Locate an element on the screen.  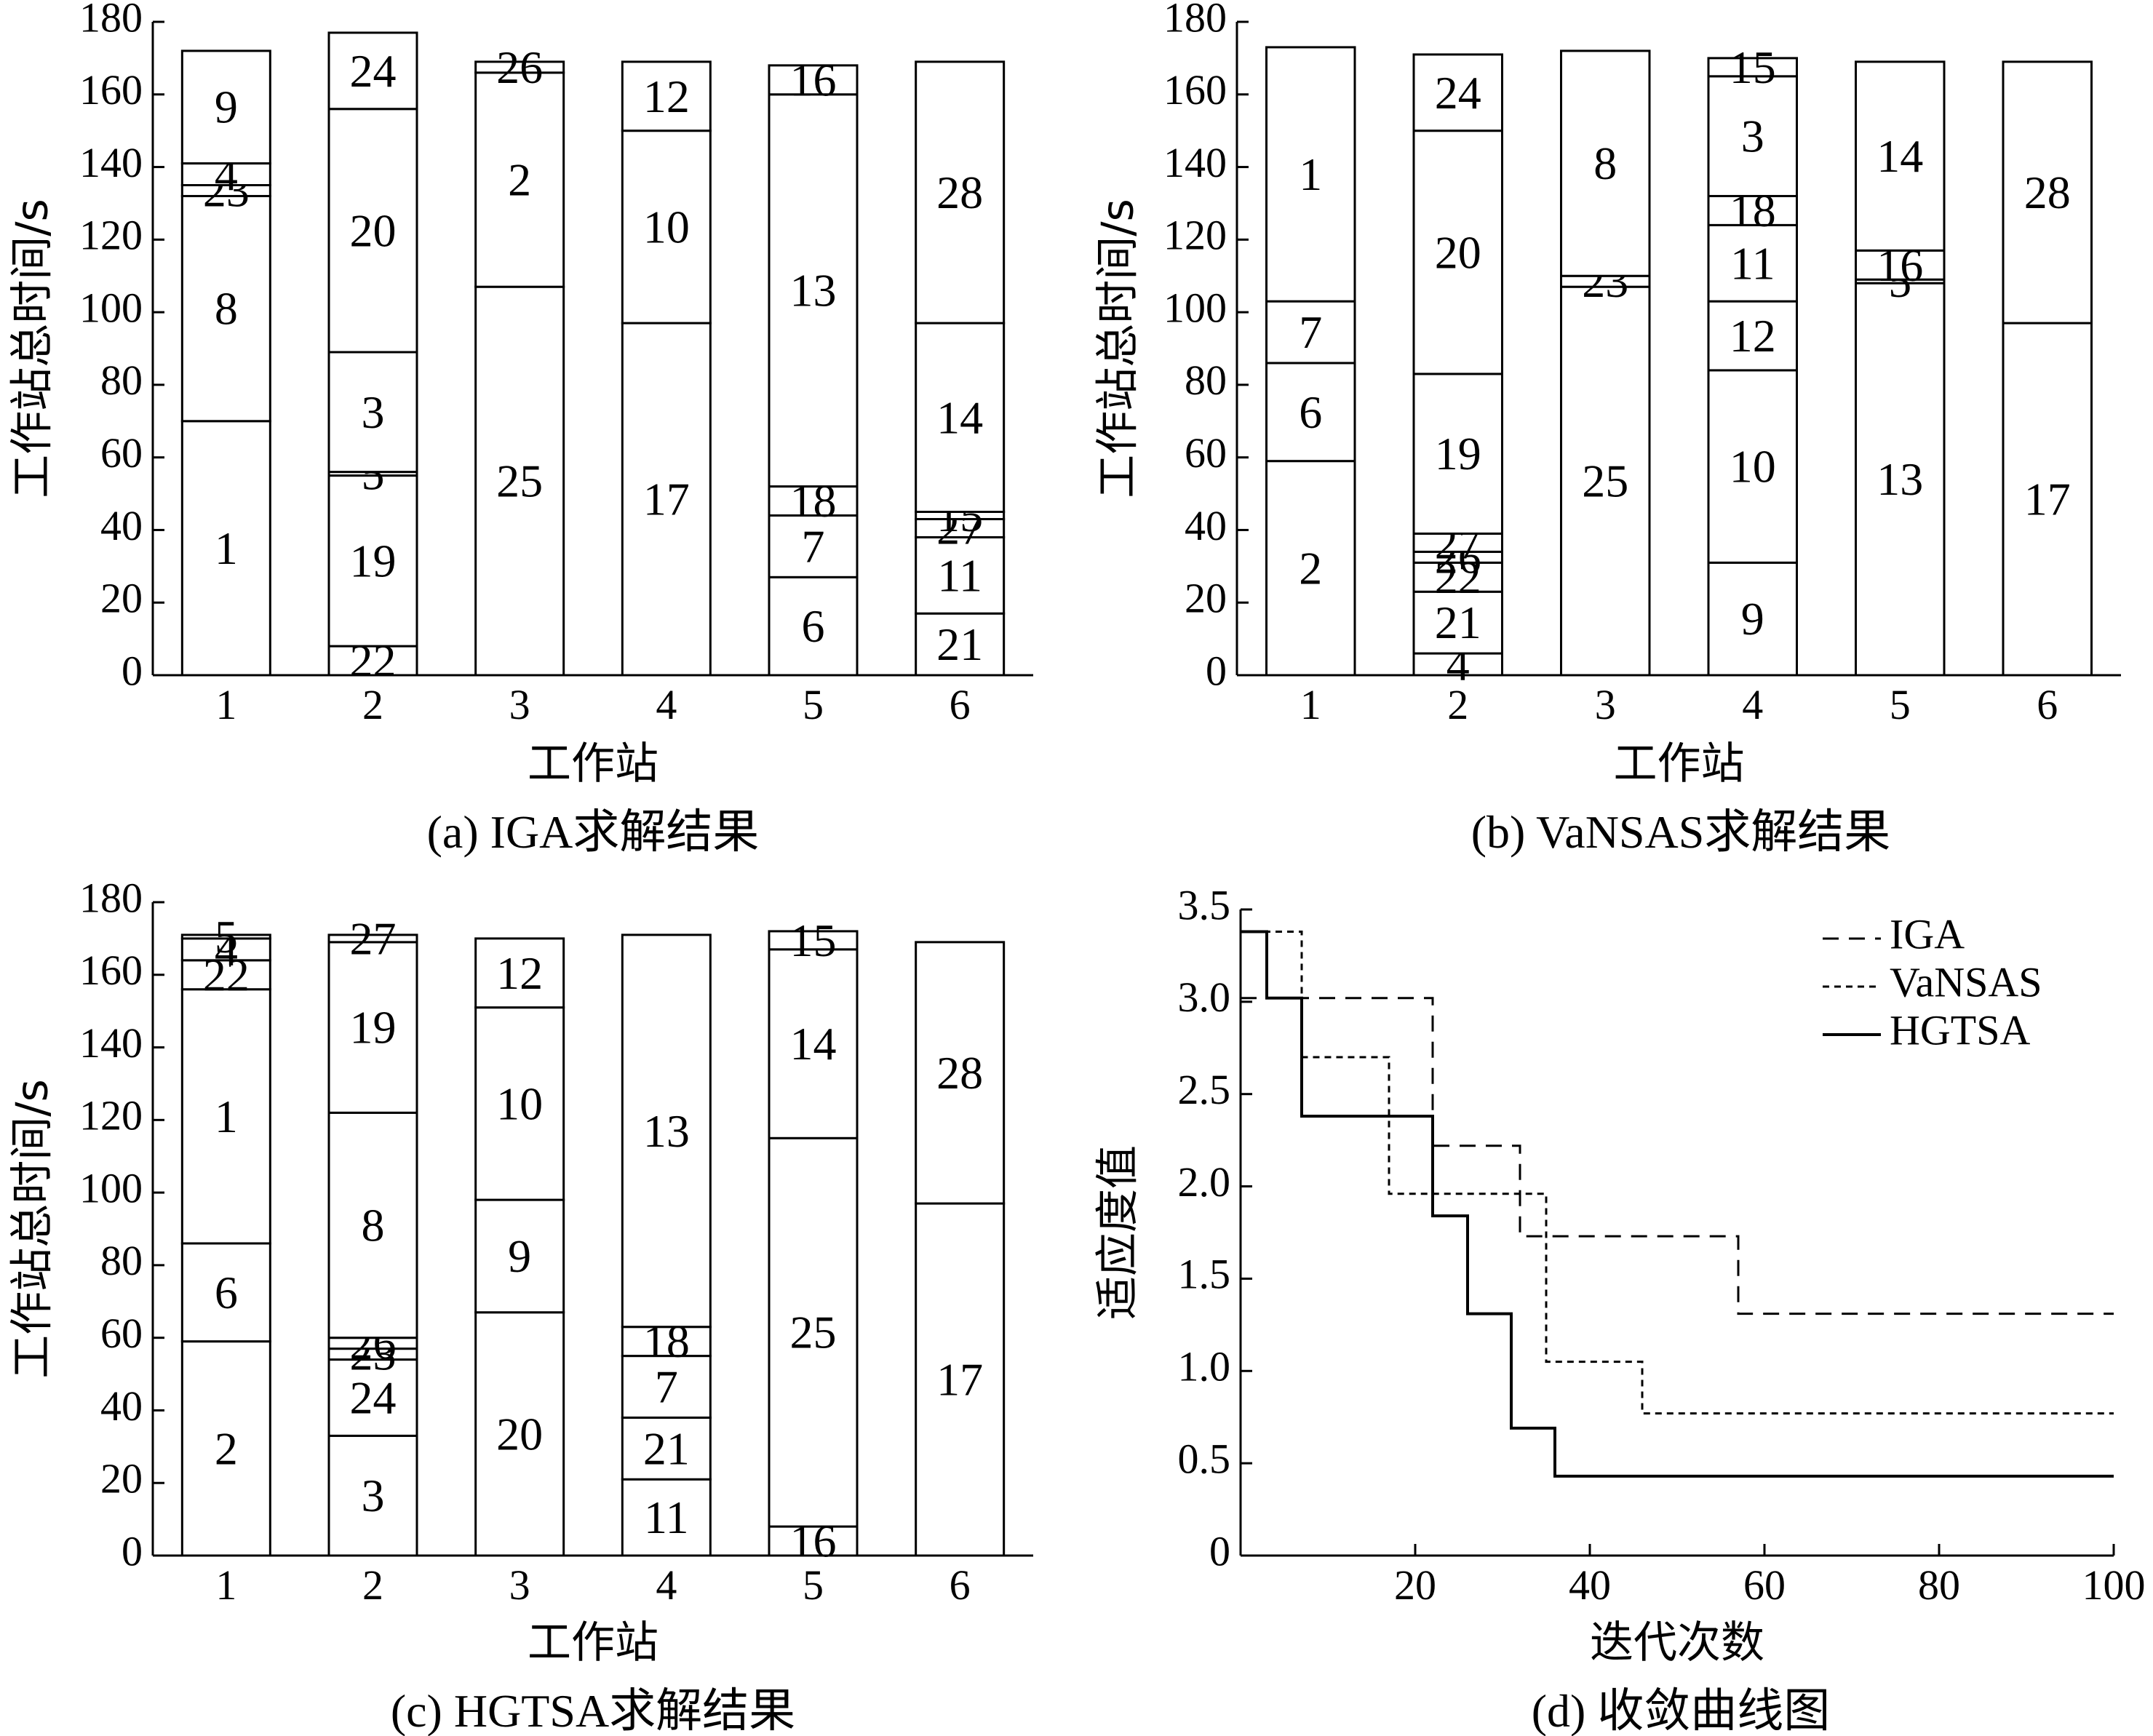
x-tick-label: 6 is located at coordinates (2047, 705).